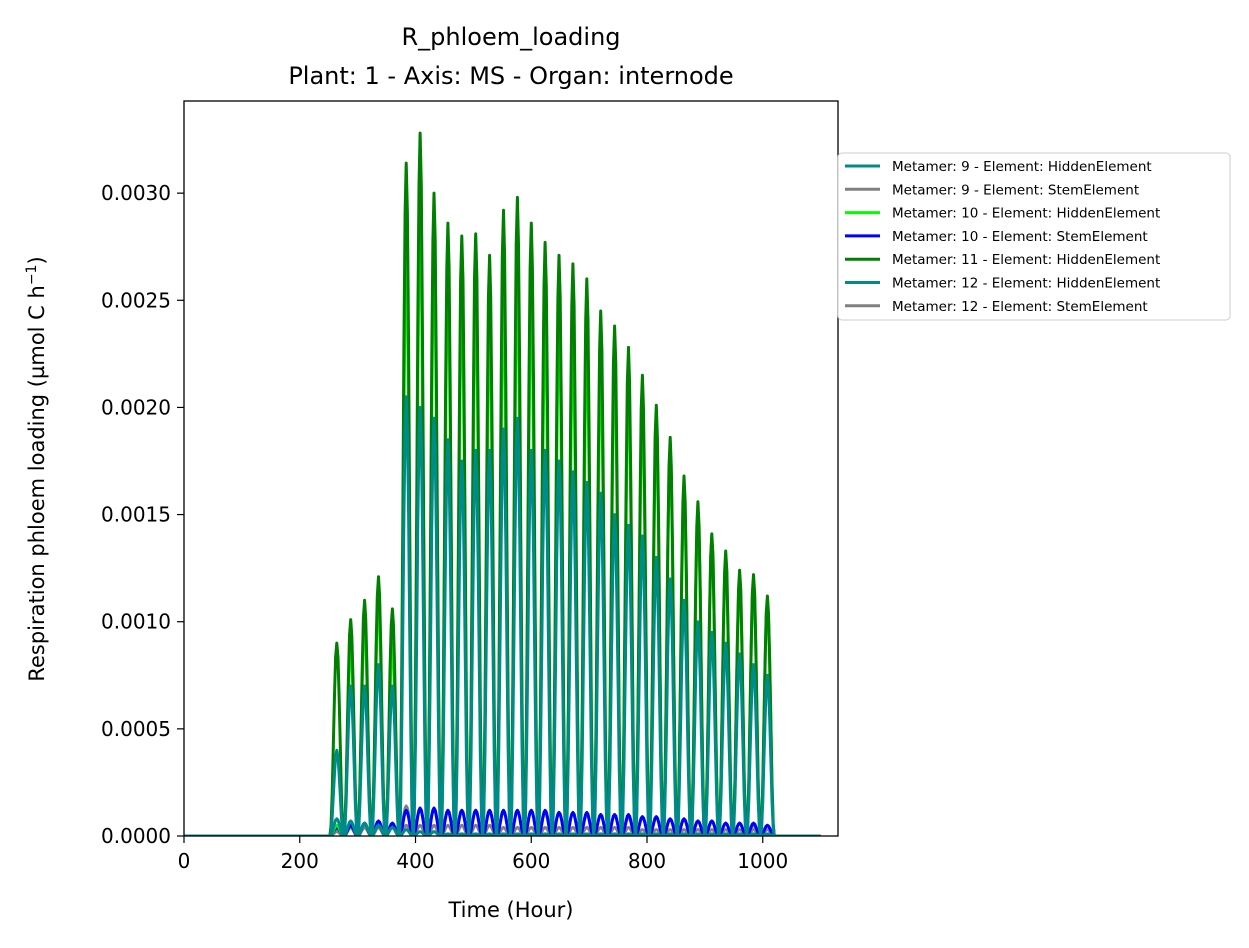  Describe the element at coordinates (1026, 284) in the screenshot. I see `legend-label: Metamer: 12 - Element: HiddenElement` at that location.